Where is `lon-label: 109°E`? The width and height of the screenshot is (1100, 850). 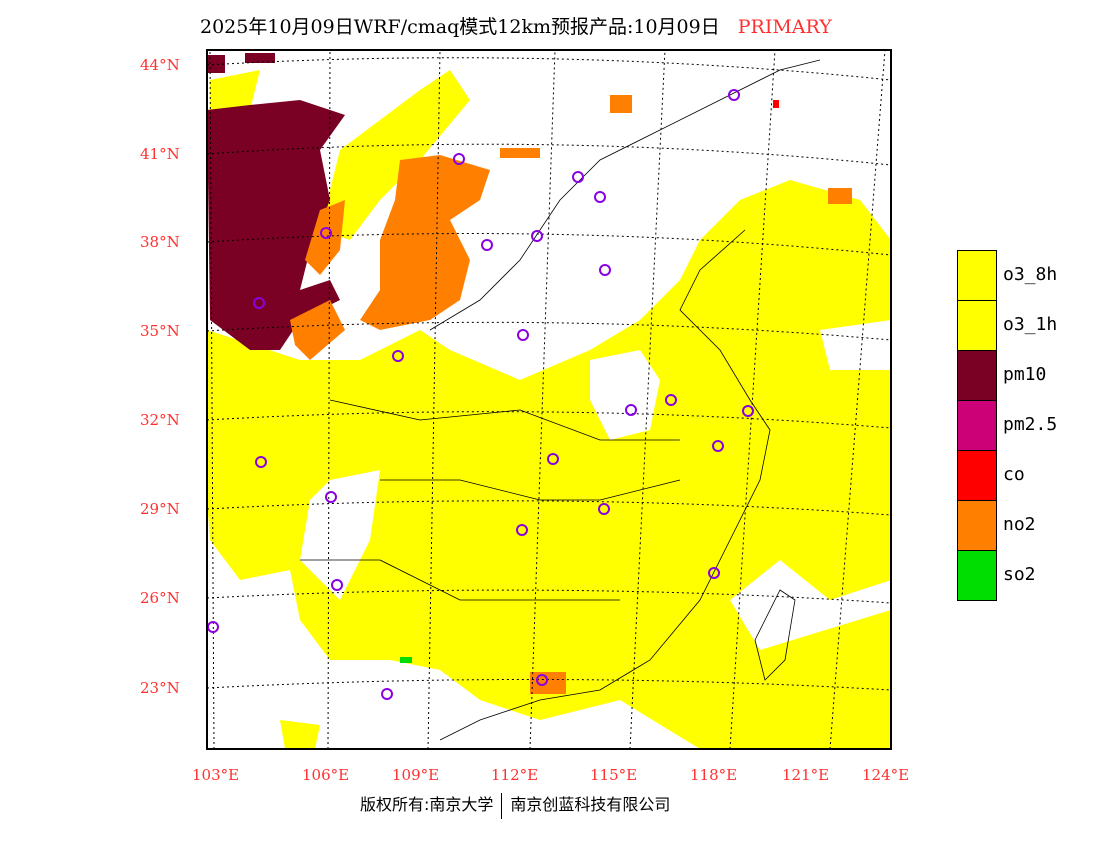 lon-label: 109°E is located at coordinates (416, 775).